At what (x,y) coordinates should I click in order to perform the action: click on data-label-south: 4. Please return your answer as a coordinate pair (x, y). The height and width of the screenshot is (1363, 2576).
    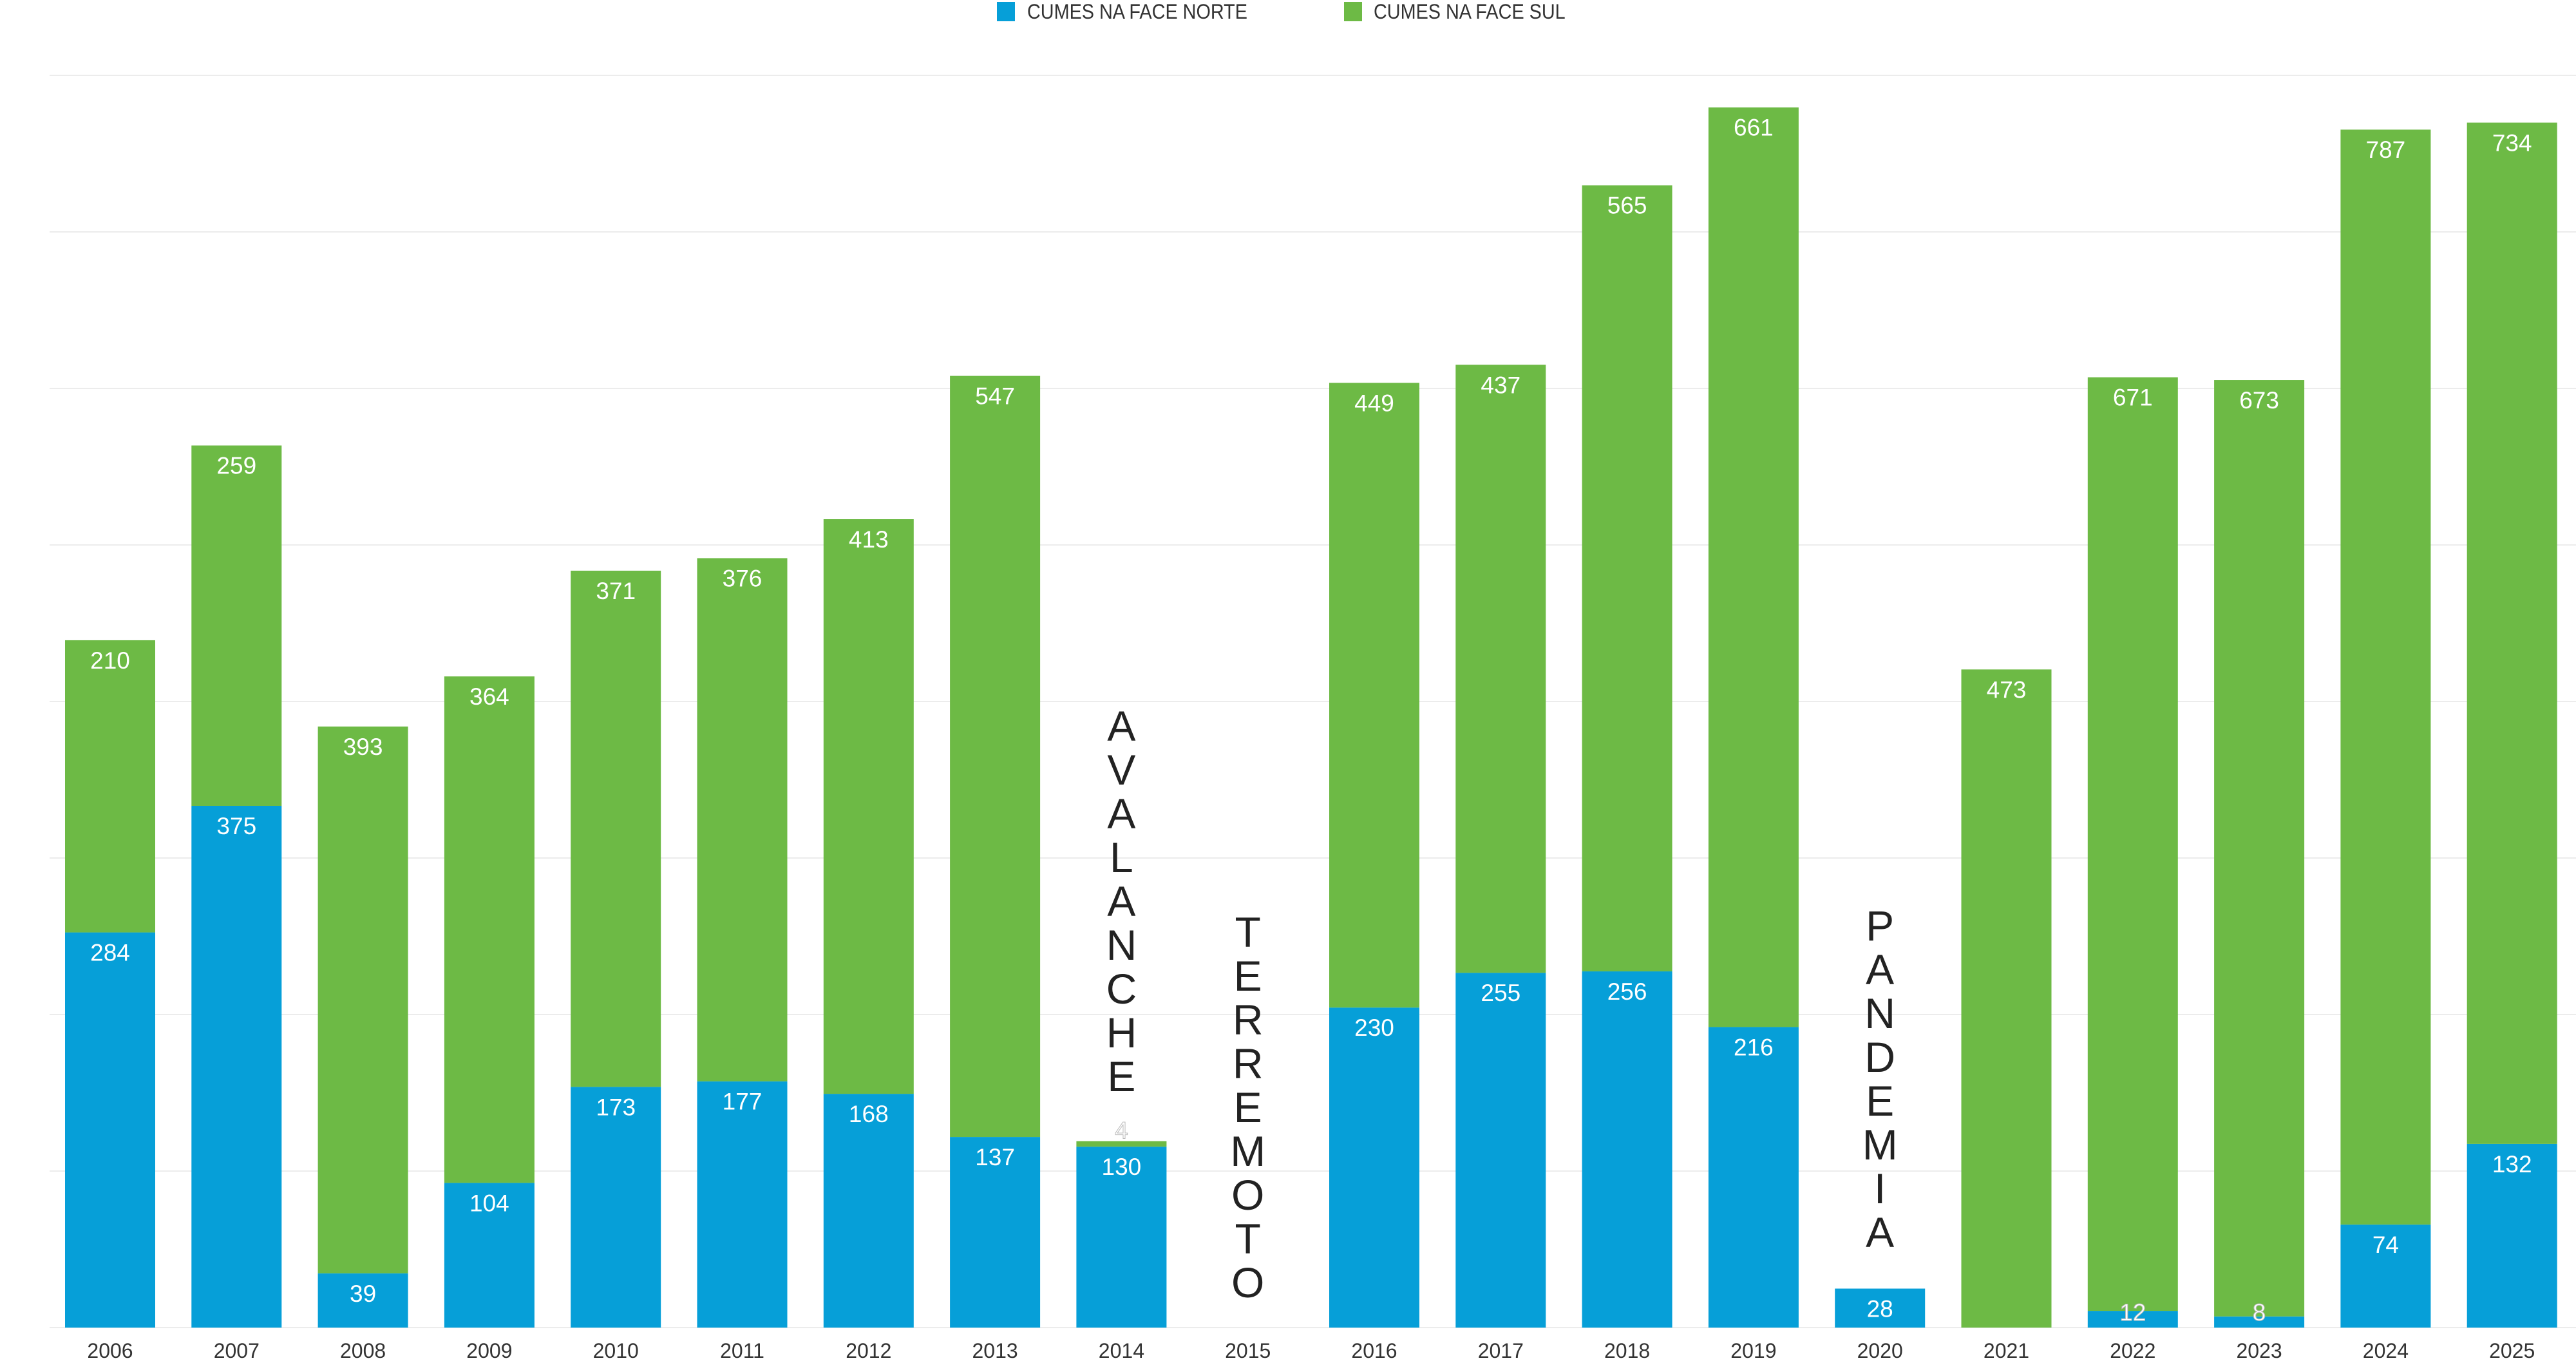
    Looking at the image, I should click on (1122, 1131).